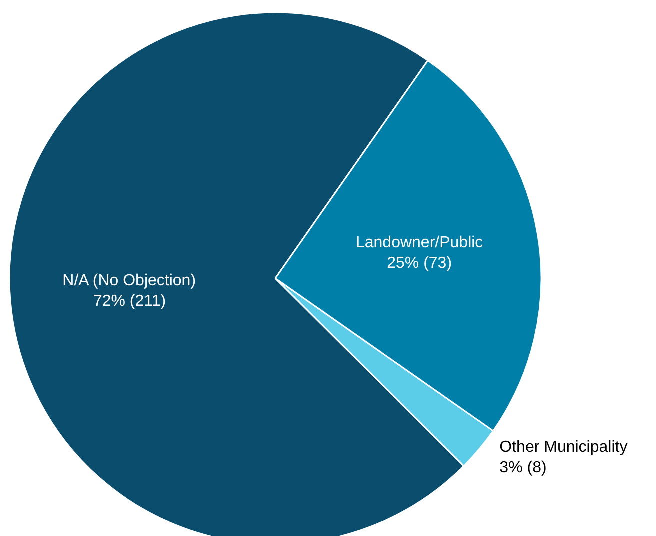  I want to click on slice-label: Landowner/Public, so click(420, 243).